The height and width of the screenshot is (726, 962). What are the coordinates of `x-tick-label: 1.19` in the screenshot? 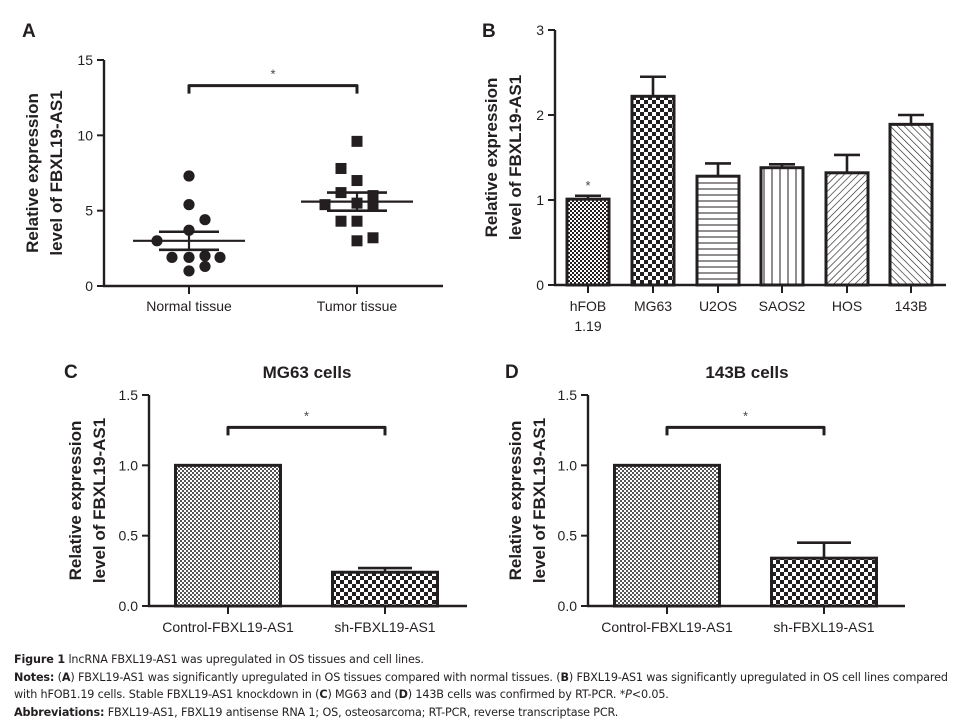 It's located at (587, 326).